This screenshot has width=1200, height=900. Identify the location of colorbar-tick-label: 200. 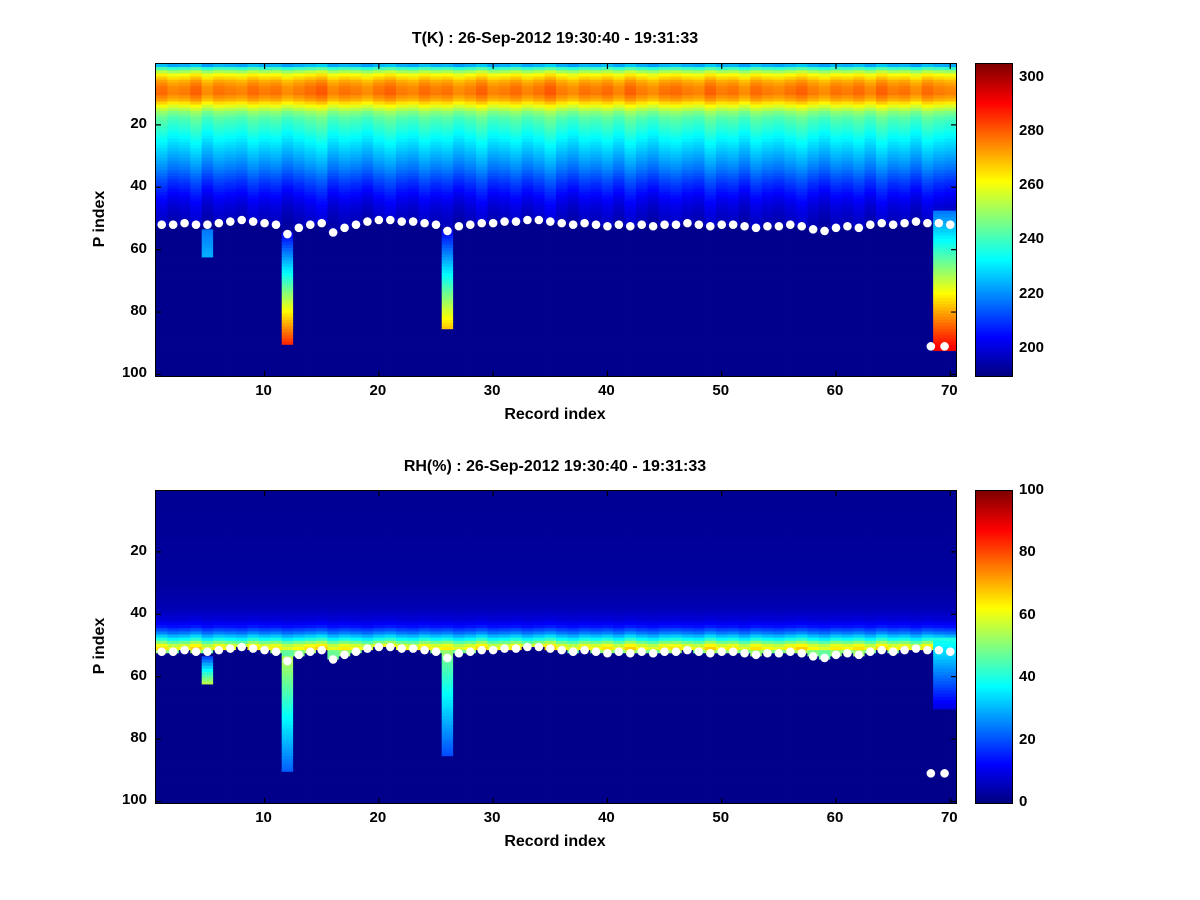
(1032, 347).